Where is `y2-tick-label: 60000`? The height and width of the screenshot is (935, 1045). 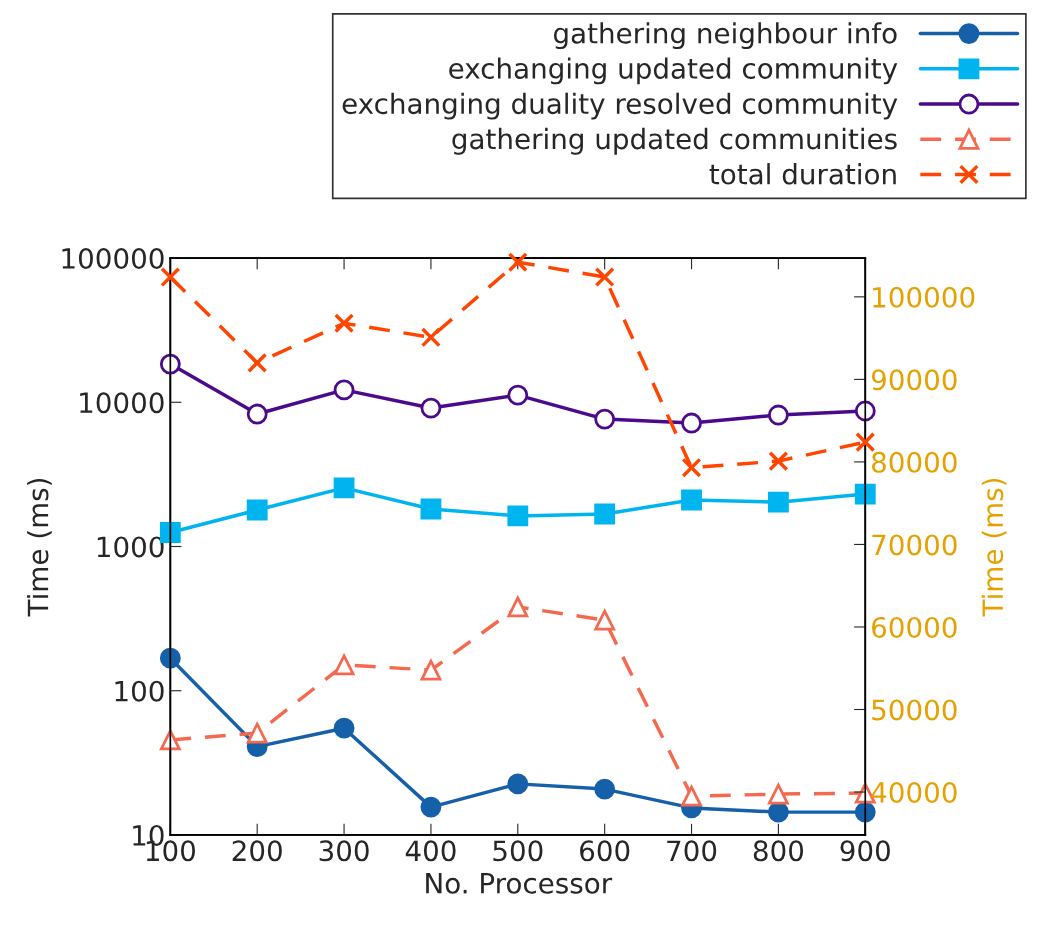 y2-tick-label: 60000 is located at coordinates (914, 627).